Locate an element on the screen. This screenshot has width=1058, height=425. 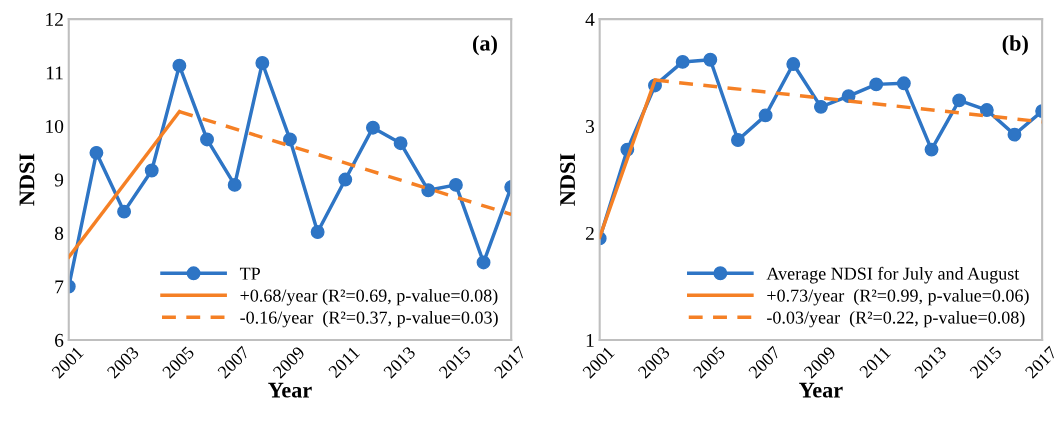
y-tick-label: 3 is located at coordinates (590, 126).